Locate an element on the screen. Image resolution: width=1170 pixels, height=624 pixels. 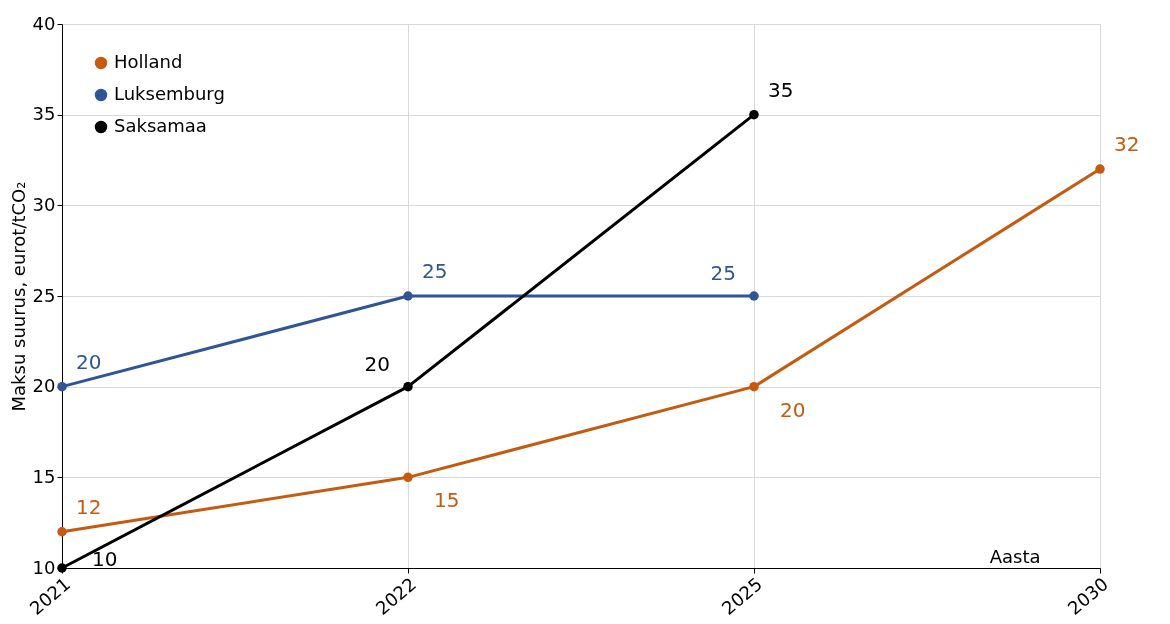
data-label: 10 is located at coordinates (105, 559).